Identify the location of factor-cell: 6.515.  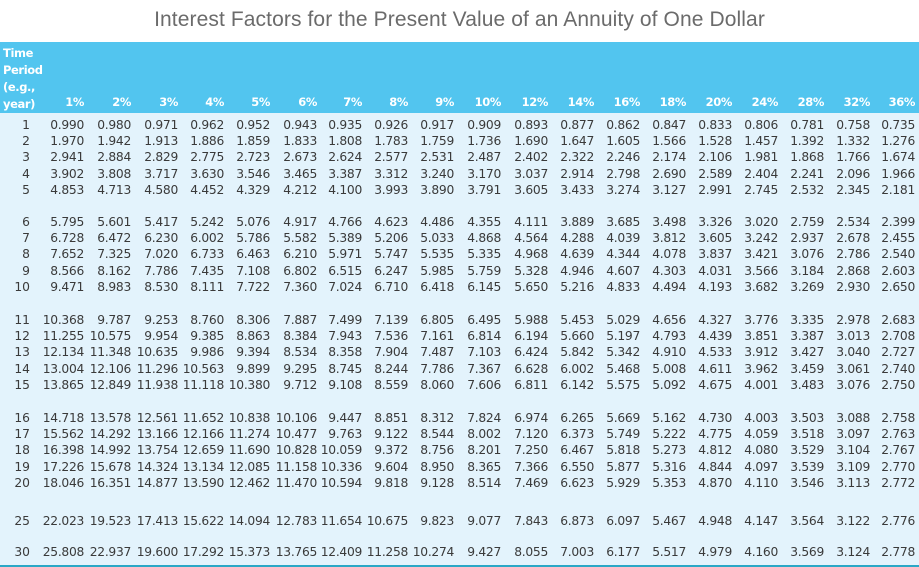
(345, 270).